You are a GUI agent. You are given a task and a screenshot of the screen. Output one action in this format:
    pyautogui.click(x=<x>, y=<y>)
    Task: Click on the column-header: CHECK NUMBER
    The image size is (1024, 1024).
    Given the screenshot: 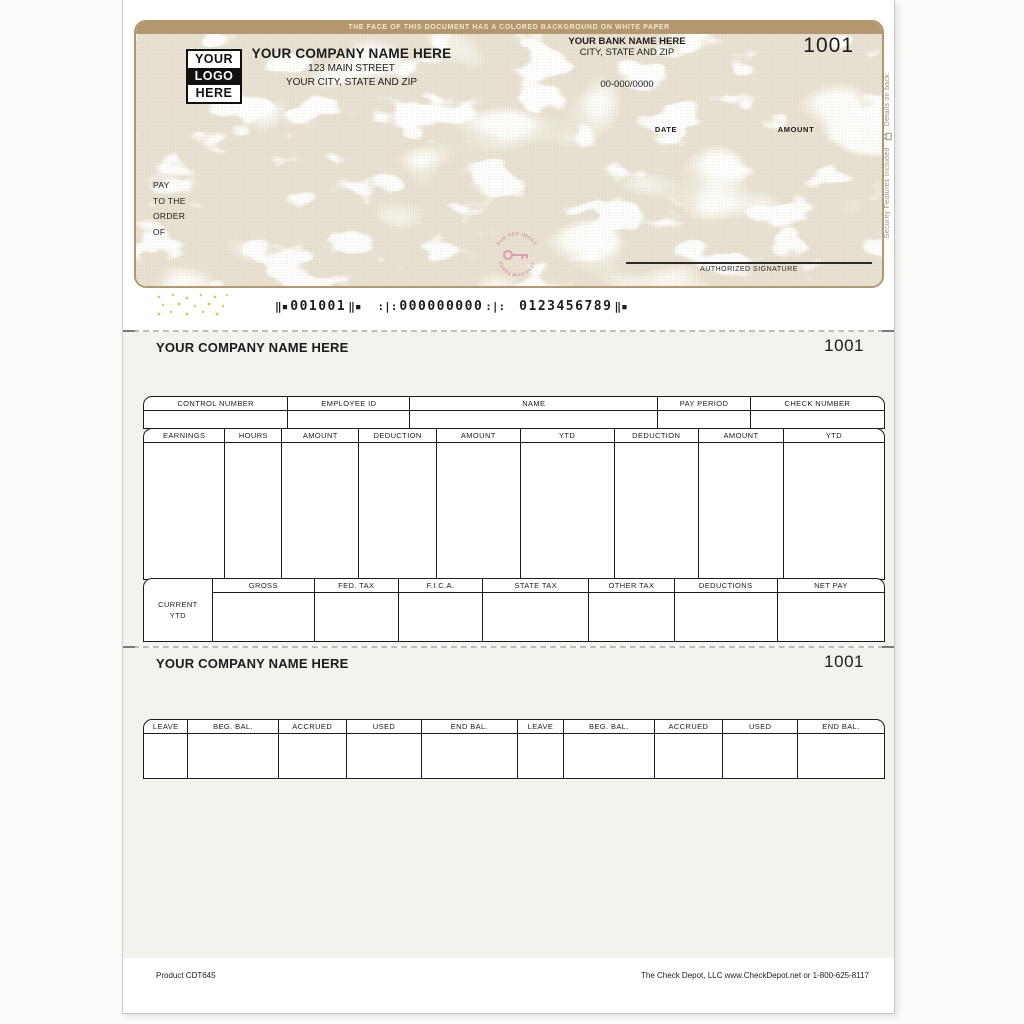 What is the action you would take?
    pyautogui.click(x=817, y=403)
    